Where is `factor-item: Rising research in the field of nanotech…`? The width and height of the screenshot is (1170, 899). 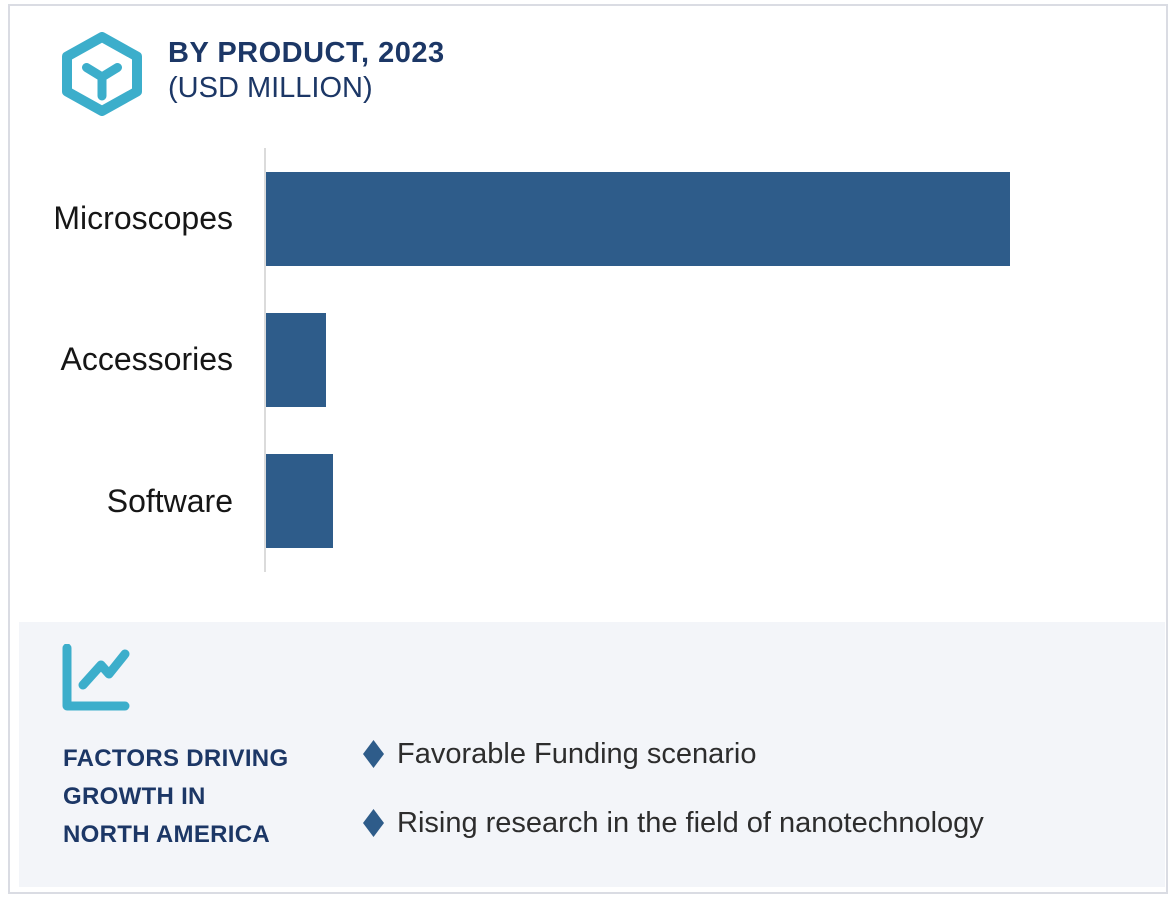 factor-item: Rising research in the field of nanotech… is located at coordinates (673, 823).